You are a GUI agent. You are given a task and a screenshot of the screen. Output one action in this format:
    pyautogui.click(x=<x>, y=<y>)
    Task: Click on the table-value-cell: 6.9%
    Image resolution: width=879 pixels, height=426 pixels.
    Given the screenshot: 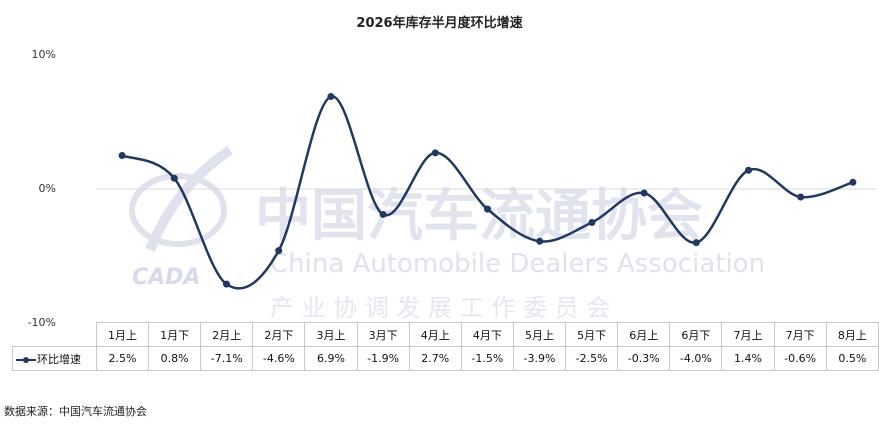 What is the action you would take?
    pyautogui.click(x=331, y=358)
    